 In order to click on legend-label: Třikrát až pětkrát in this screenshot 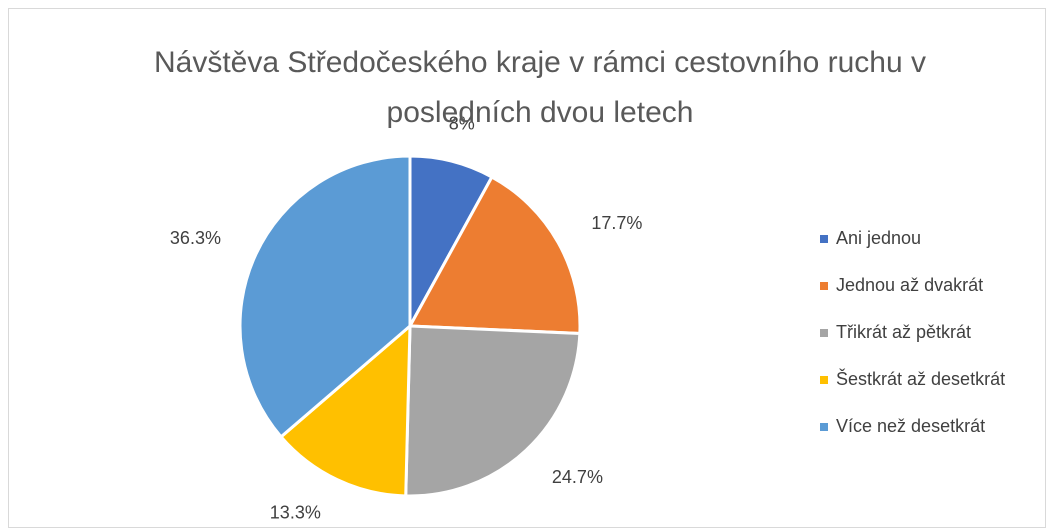, I will do `click(903, 332)`.